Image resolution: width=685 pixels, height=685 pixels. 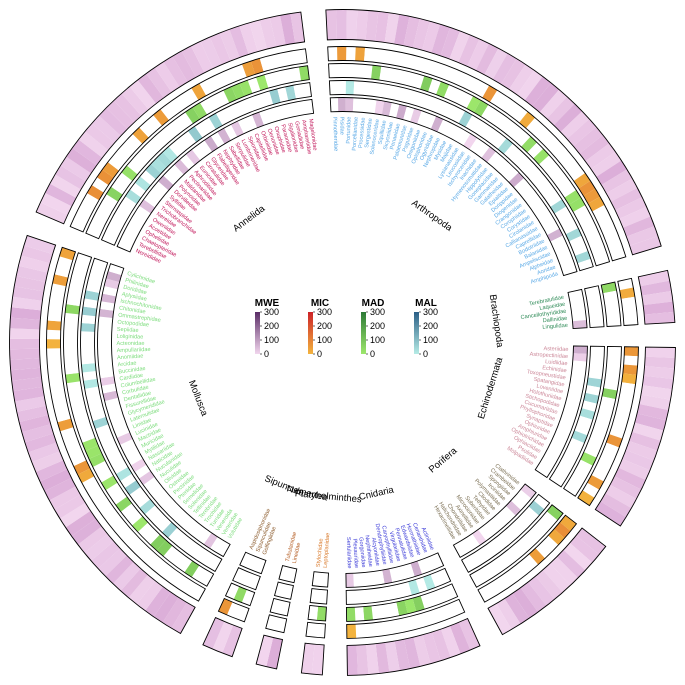 I want to click on legend-tick-label: 300, so click(x=324, y=312).